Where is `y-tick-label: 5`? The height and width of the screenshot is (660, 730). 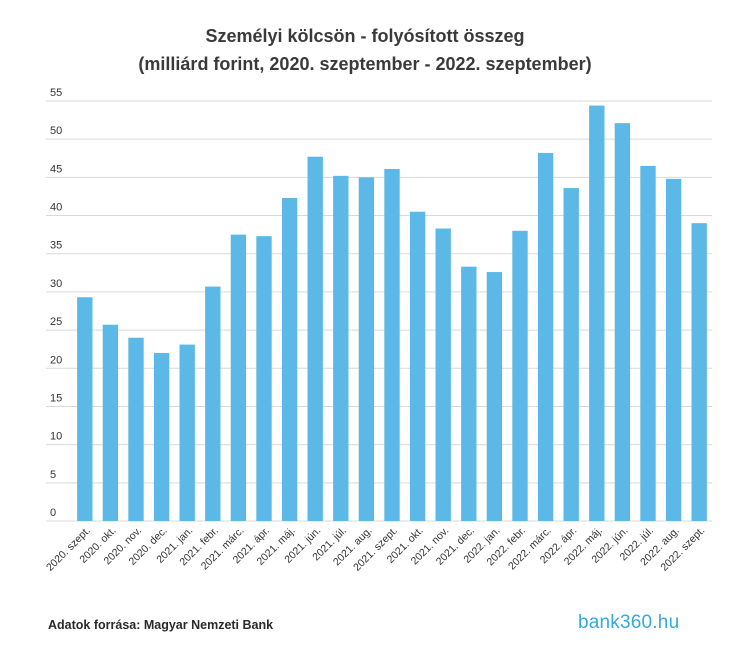
y-tick-label: 5 is located at coordinates (53, 475).